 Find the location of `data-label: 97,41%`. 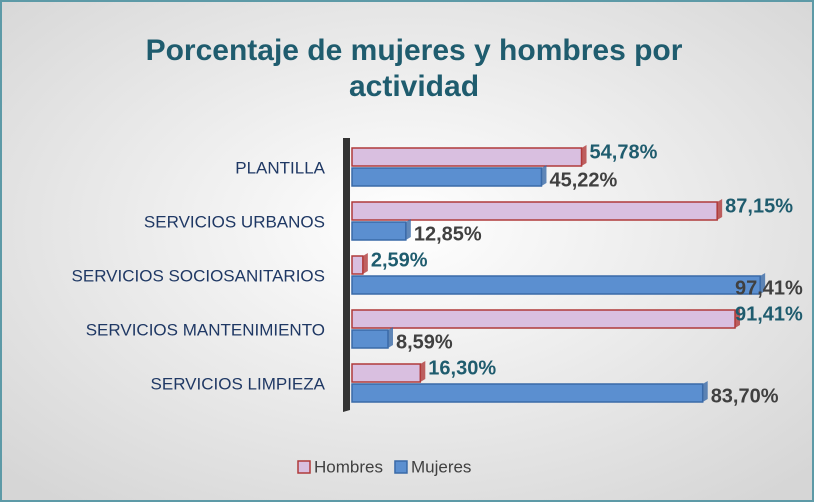

data-label: 97,41% is located at coordinates (769, 288).